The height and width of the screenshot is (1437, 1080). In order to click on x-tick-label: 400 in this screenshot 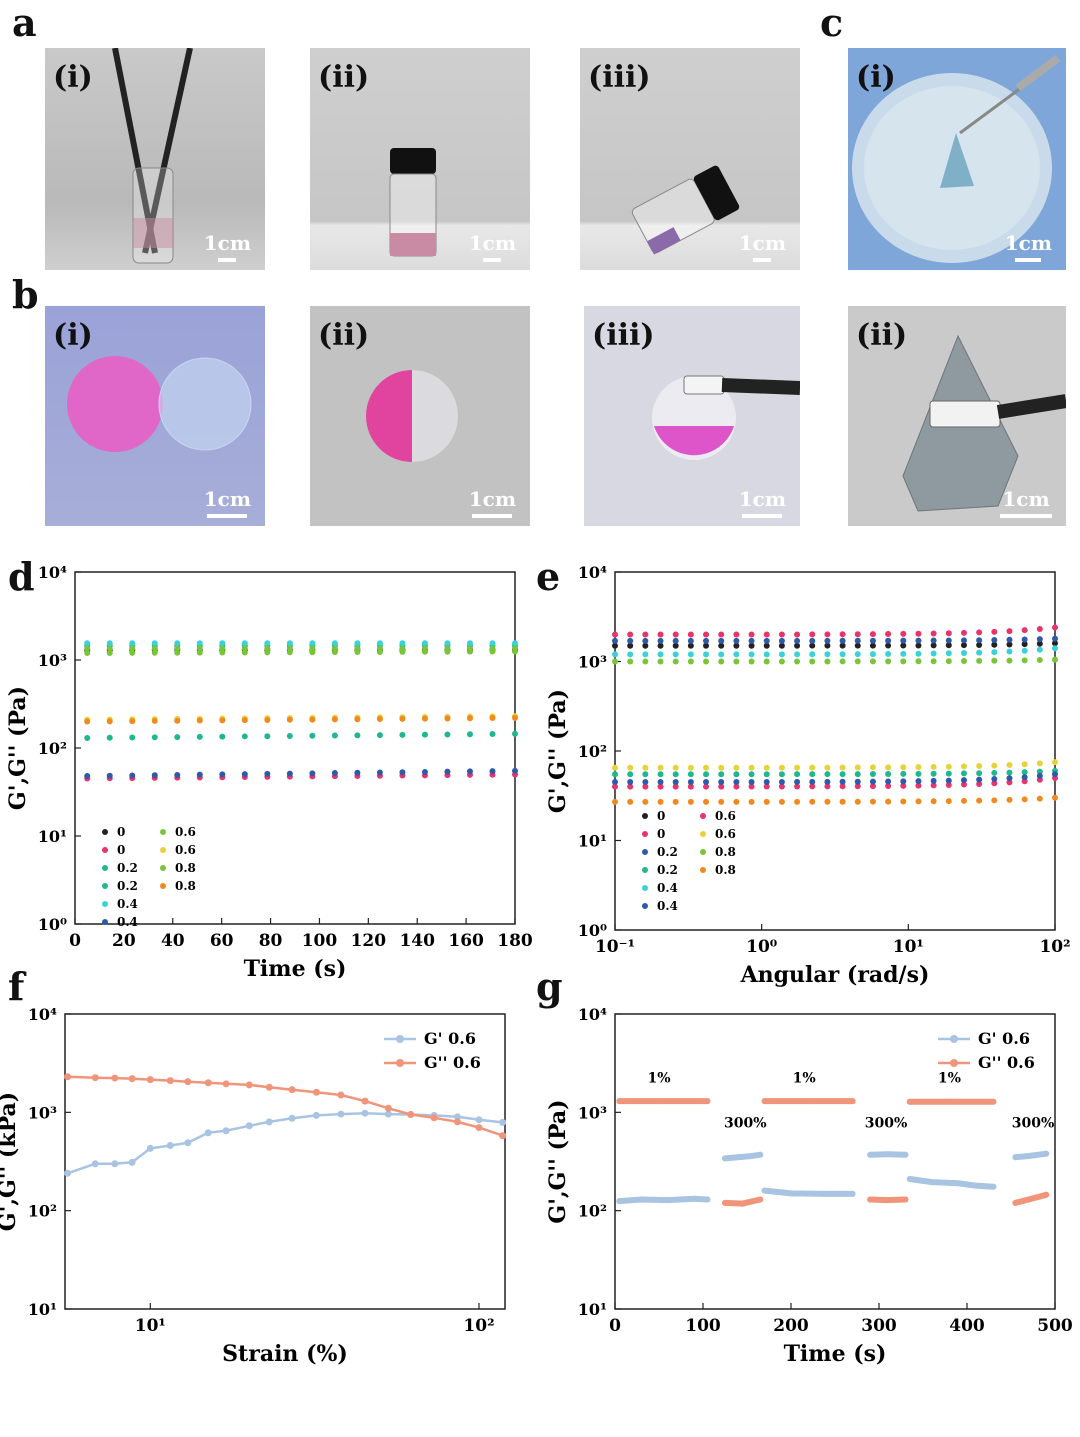, I will do `click(967, 1326)`.